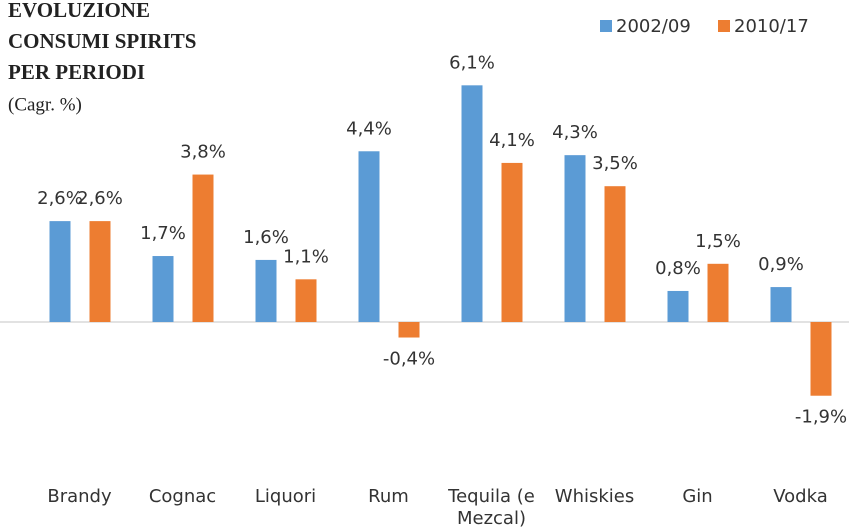  I want to click on x-tick-label: Gin, so click(697, 496).